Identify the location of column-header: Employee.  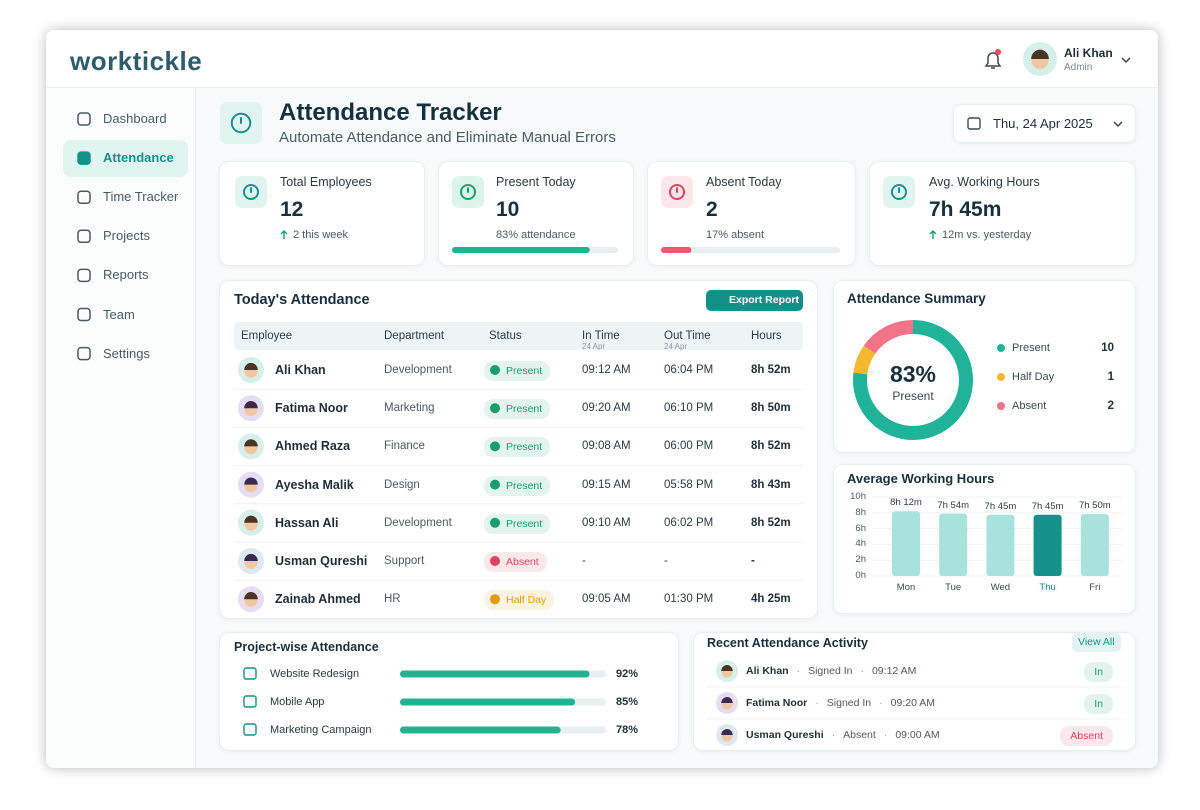
(267, 336).